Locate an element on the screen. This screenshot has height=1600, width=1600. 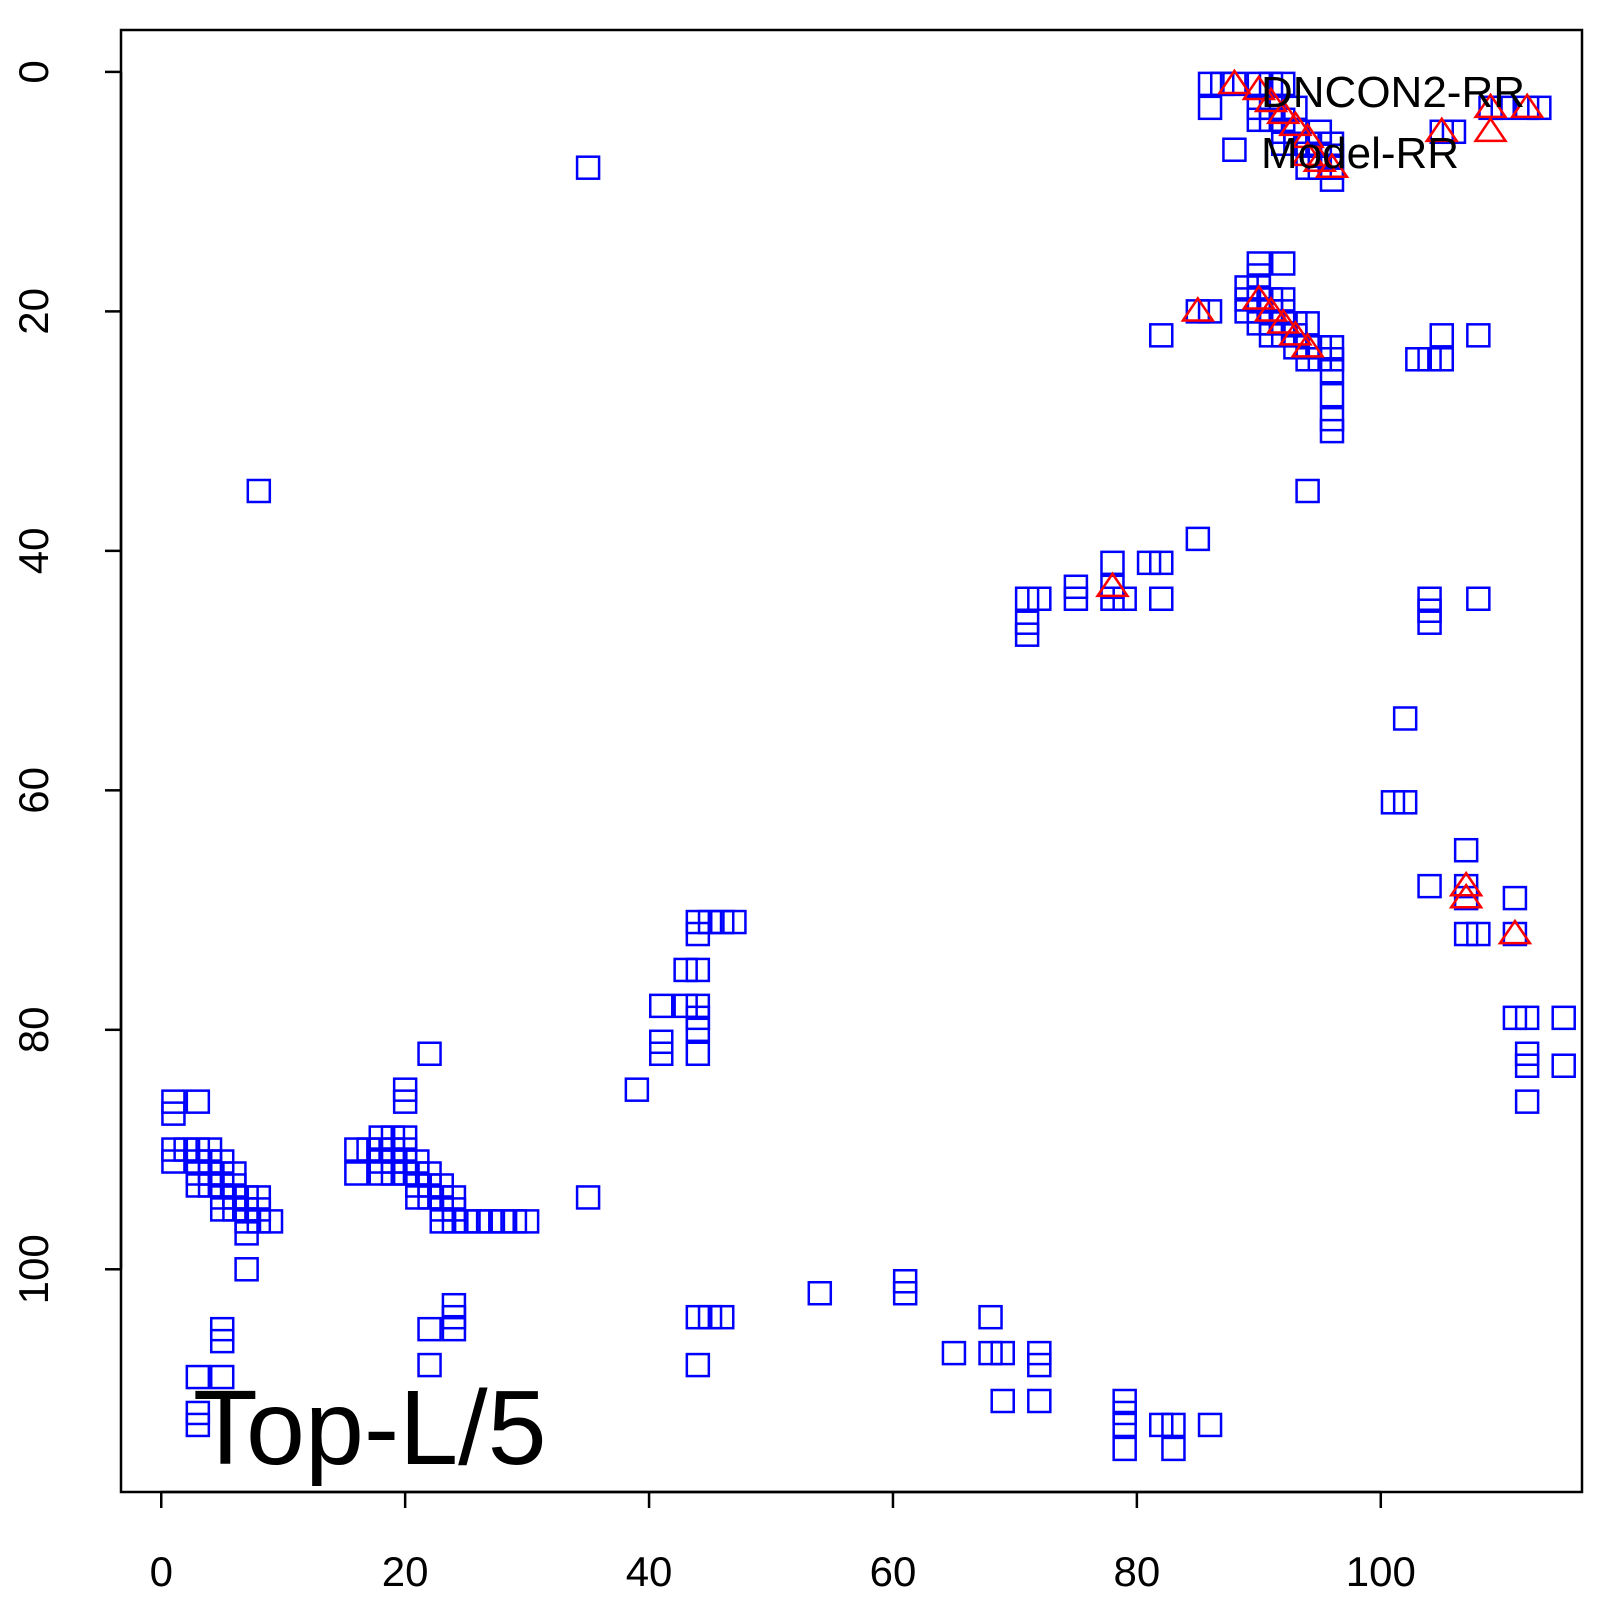
y-tick-label: 20 is located at coordinates (33, 311).